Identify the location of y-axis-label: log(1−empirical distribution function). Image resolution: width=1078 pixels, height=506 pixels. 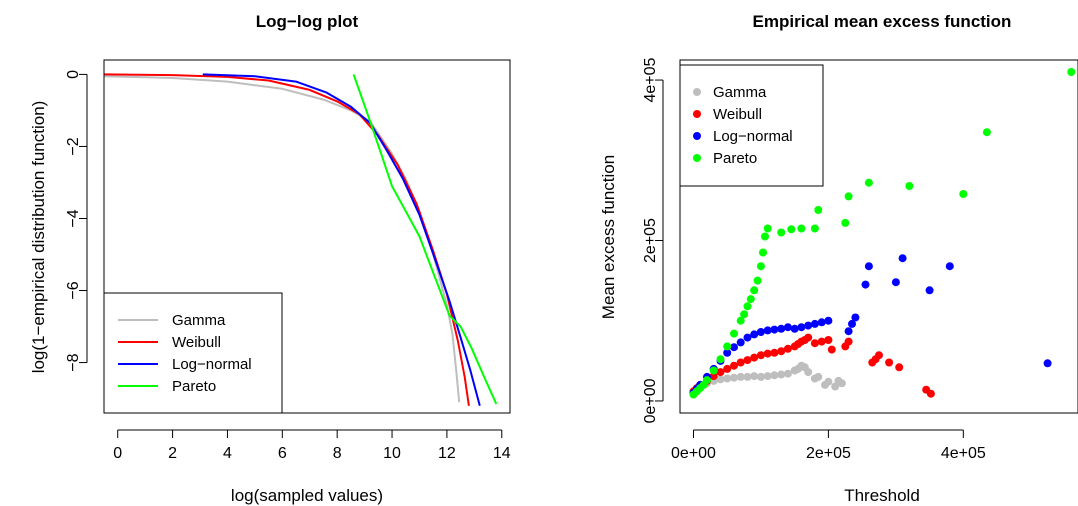
(38, 237).